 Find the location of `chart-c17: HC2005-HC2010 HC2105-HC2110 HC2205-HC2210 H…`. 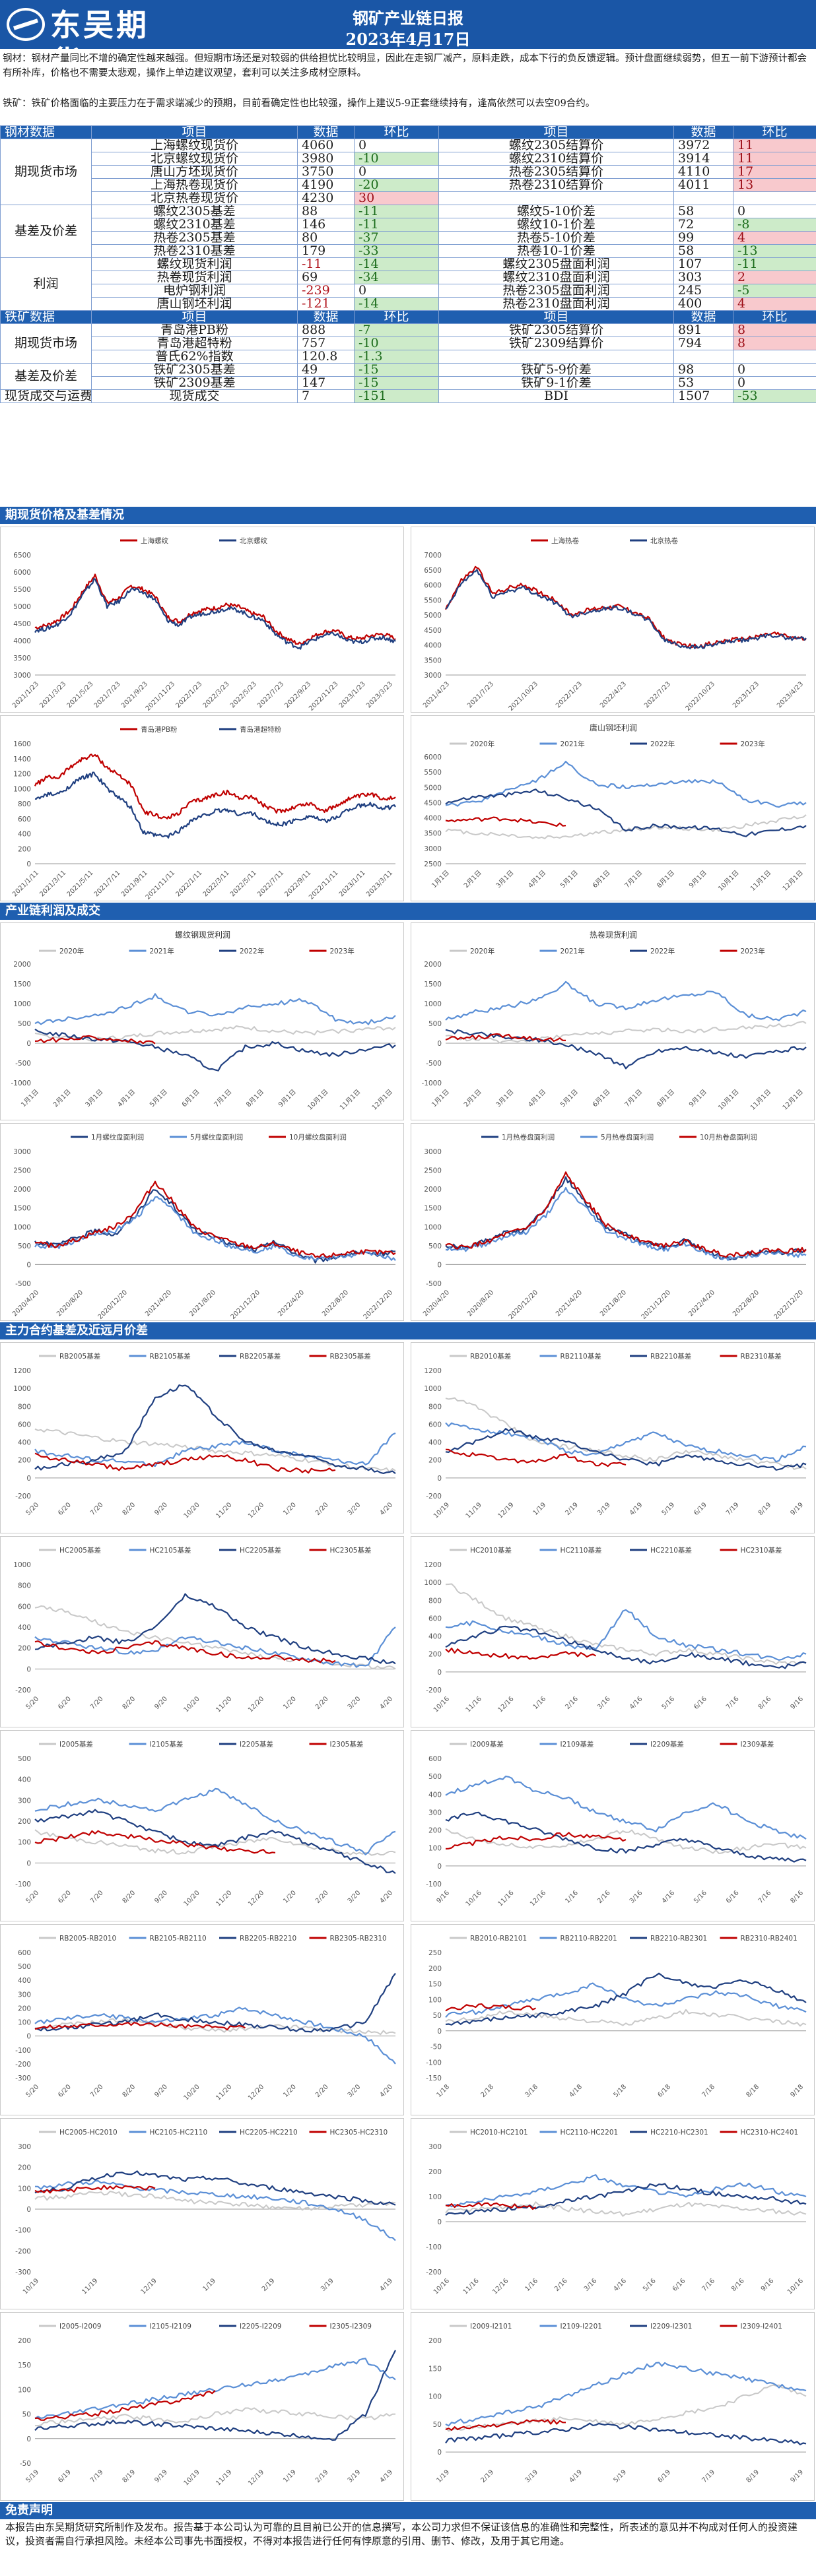

chart-c17: HC2005-HC2010 HC2105-HC2110 HC2205-HC2210 H… is located at coordinates (202, 2213).